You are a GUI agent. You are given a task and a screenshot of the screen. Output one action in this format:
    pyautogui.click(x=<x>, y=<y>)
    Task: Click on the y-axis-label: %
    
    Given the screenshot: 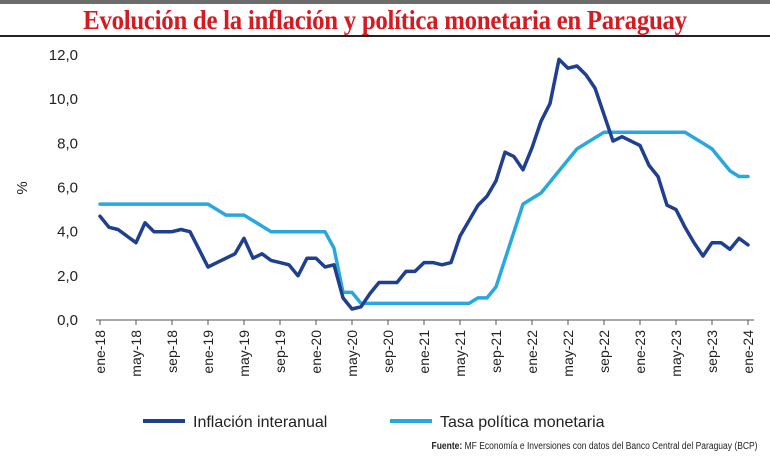 What is the action you would take?
    pyautogui.click(x=22, y=187)
    